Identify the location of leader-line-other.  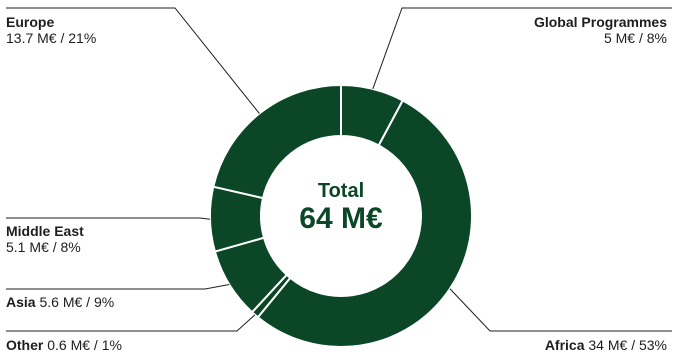
(131, 323).